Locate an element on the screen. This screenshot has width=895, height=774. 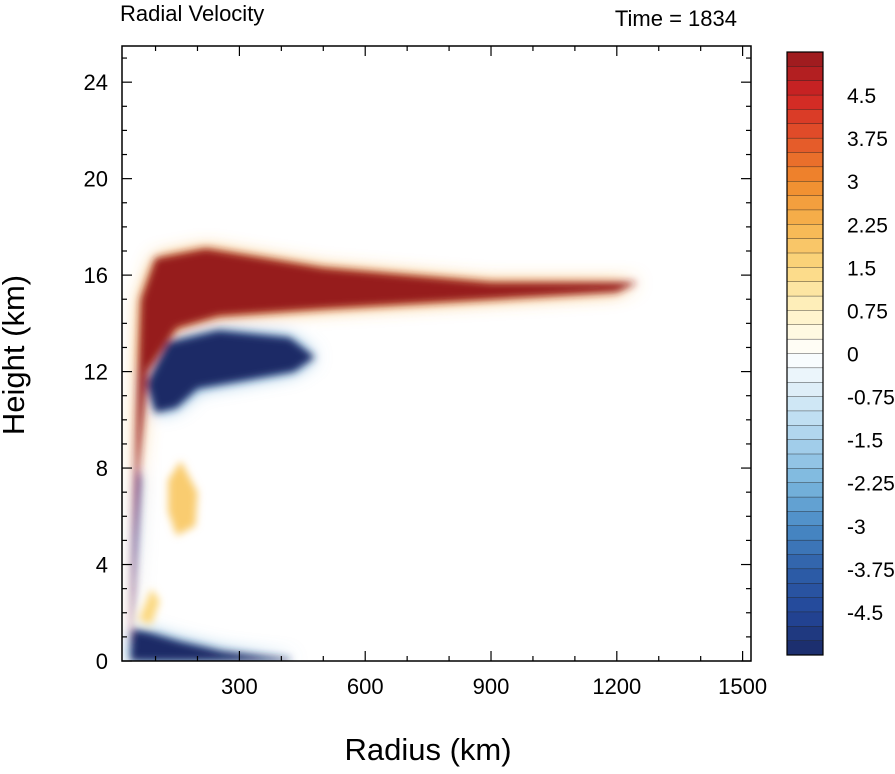
colorbar-tick-label: -3.75 is located at coordinates (871, 570).